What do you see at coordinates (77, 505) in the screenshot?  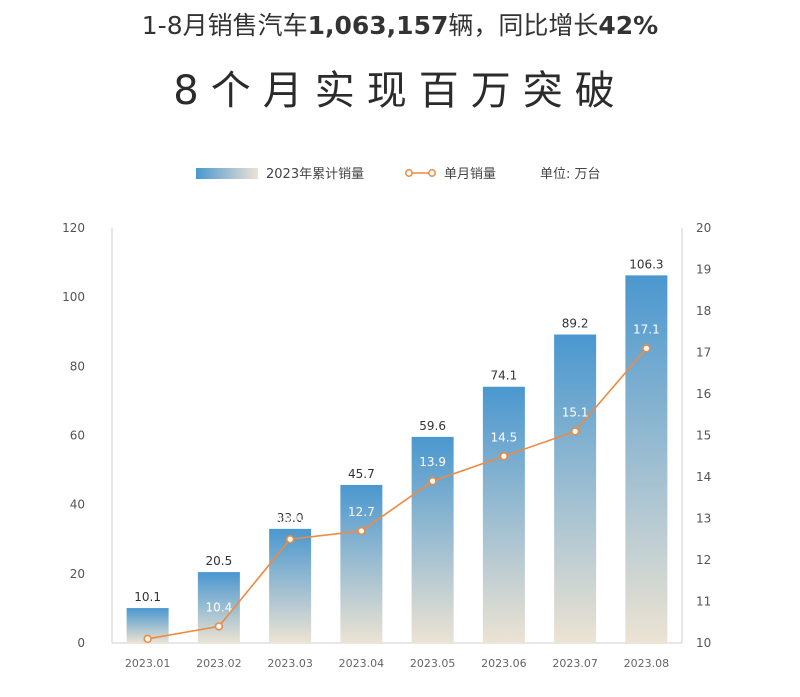 I see `y-tick-label: 40` at bounding box center [77, 505].